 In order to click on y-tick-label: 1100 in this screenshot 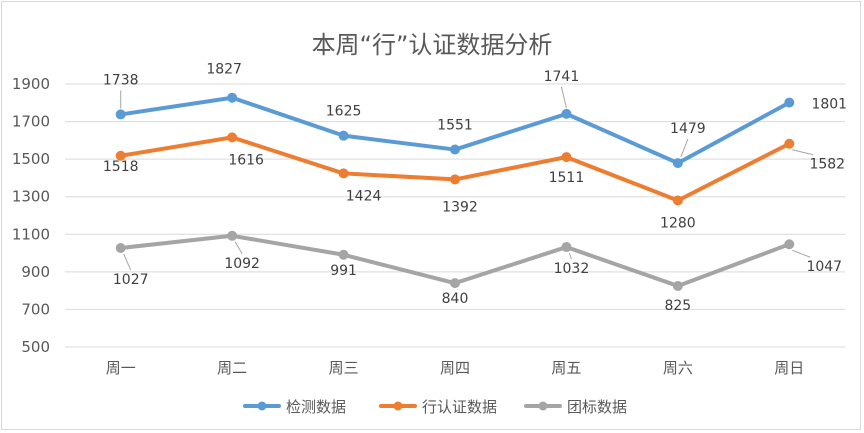, I will do `click(31, 234)`.